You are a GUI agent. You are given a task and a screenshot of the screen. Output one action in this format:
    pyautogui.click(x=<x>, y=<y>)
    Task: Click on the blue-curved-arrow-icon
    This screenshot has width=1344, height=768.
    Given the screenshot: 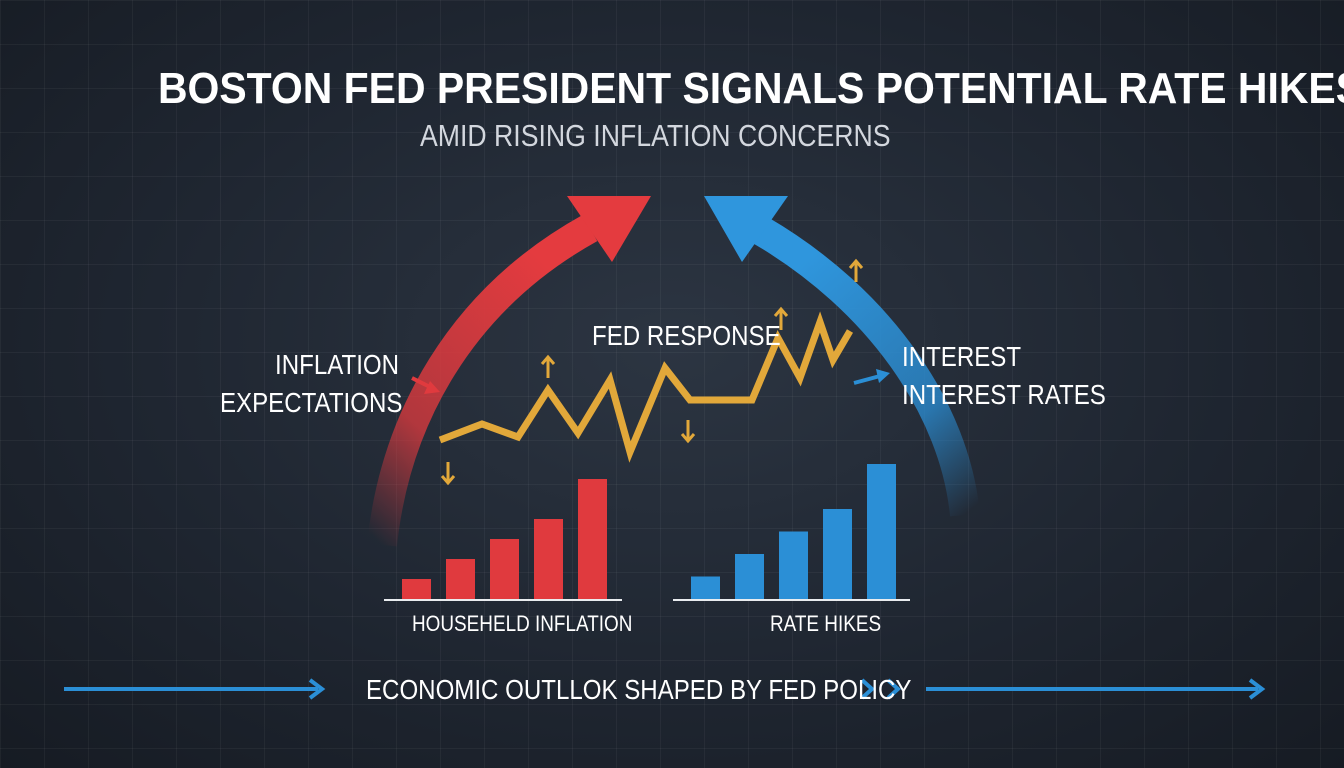 What is the action you would take?
    pyautogui.click(x=842, y=356)
    